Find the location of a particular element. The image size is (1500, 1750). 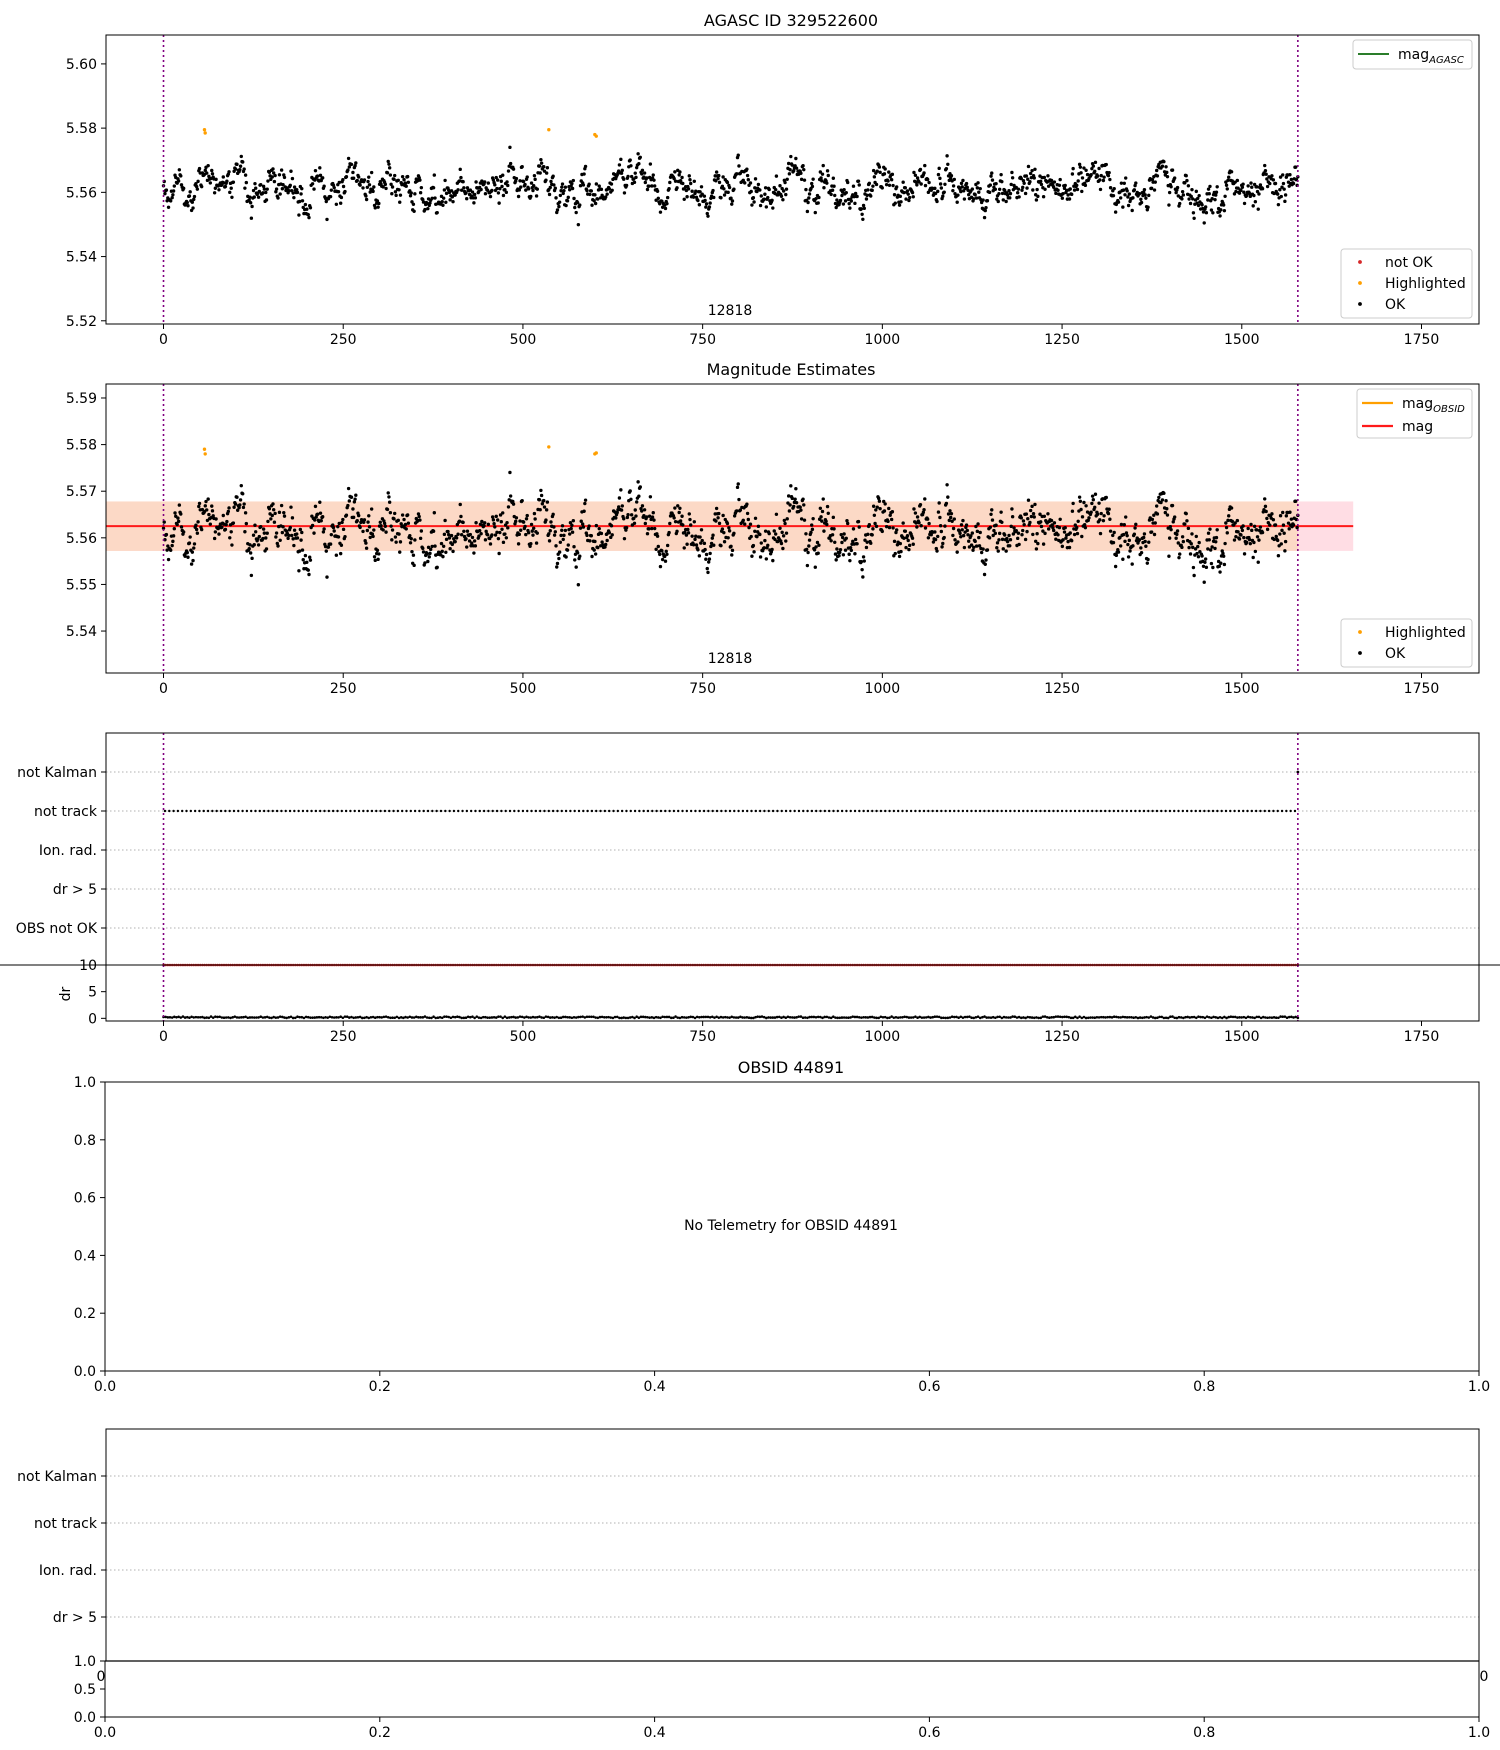

obsid-44891-xtick-label: 0.0 is located at coordinates (105, 1387).